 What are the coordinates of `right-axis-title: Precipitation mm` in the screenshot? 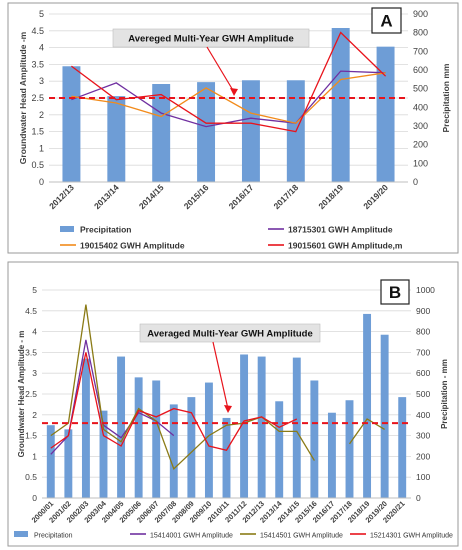 It's located at (446, 97).